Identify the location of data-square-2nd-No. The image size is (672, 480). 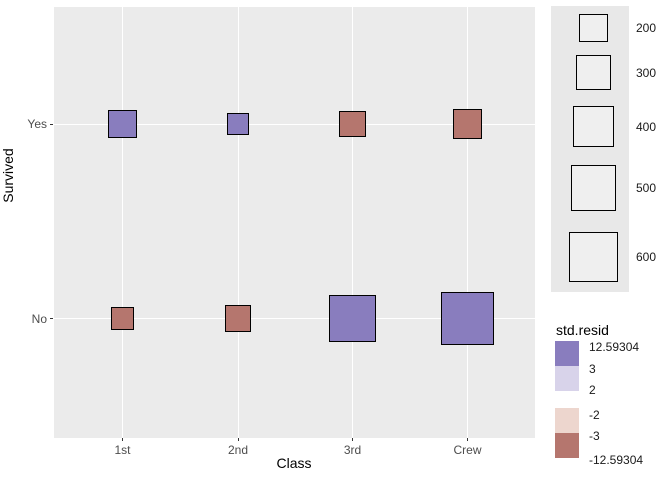
(238, 318).